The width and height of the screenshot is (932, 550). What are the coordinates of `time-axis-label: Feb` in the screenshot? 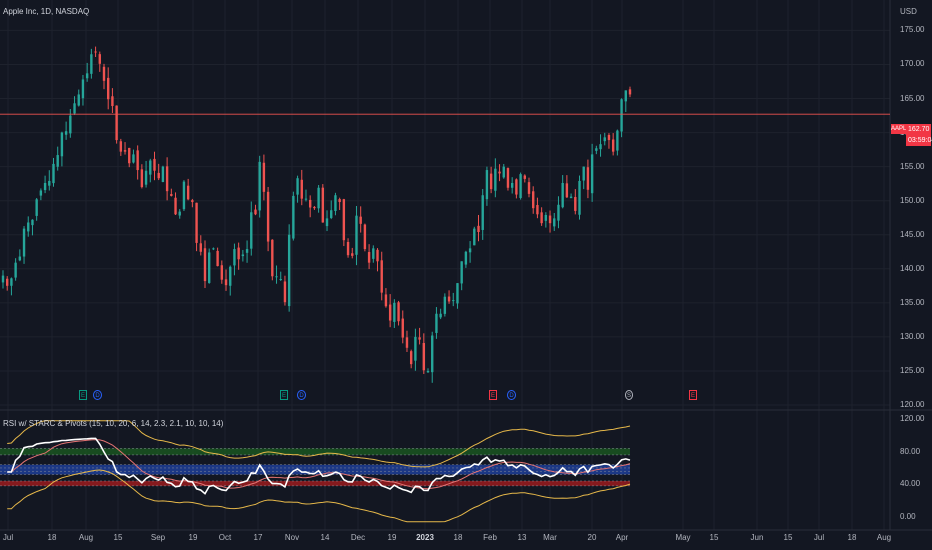 It's located at (490, 537).